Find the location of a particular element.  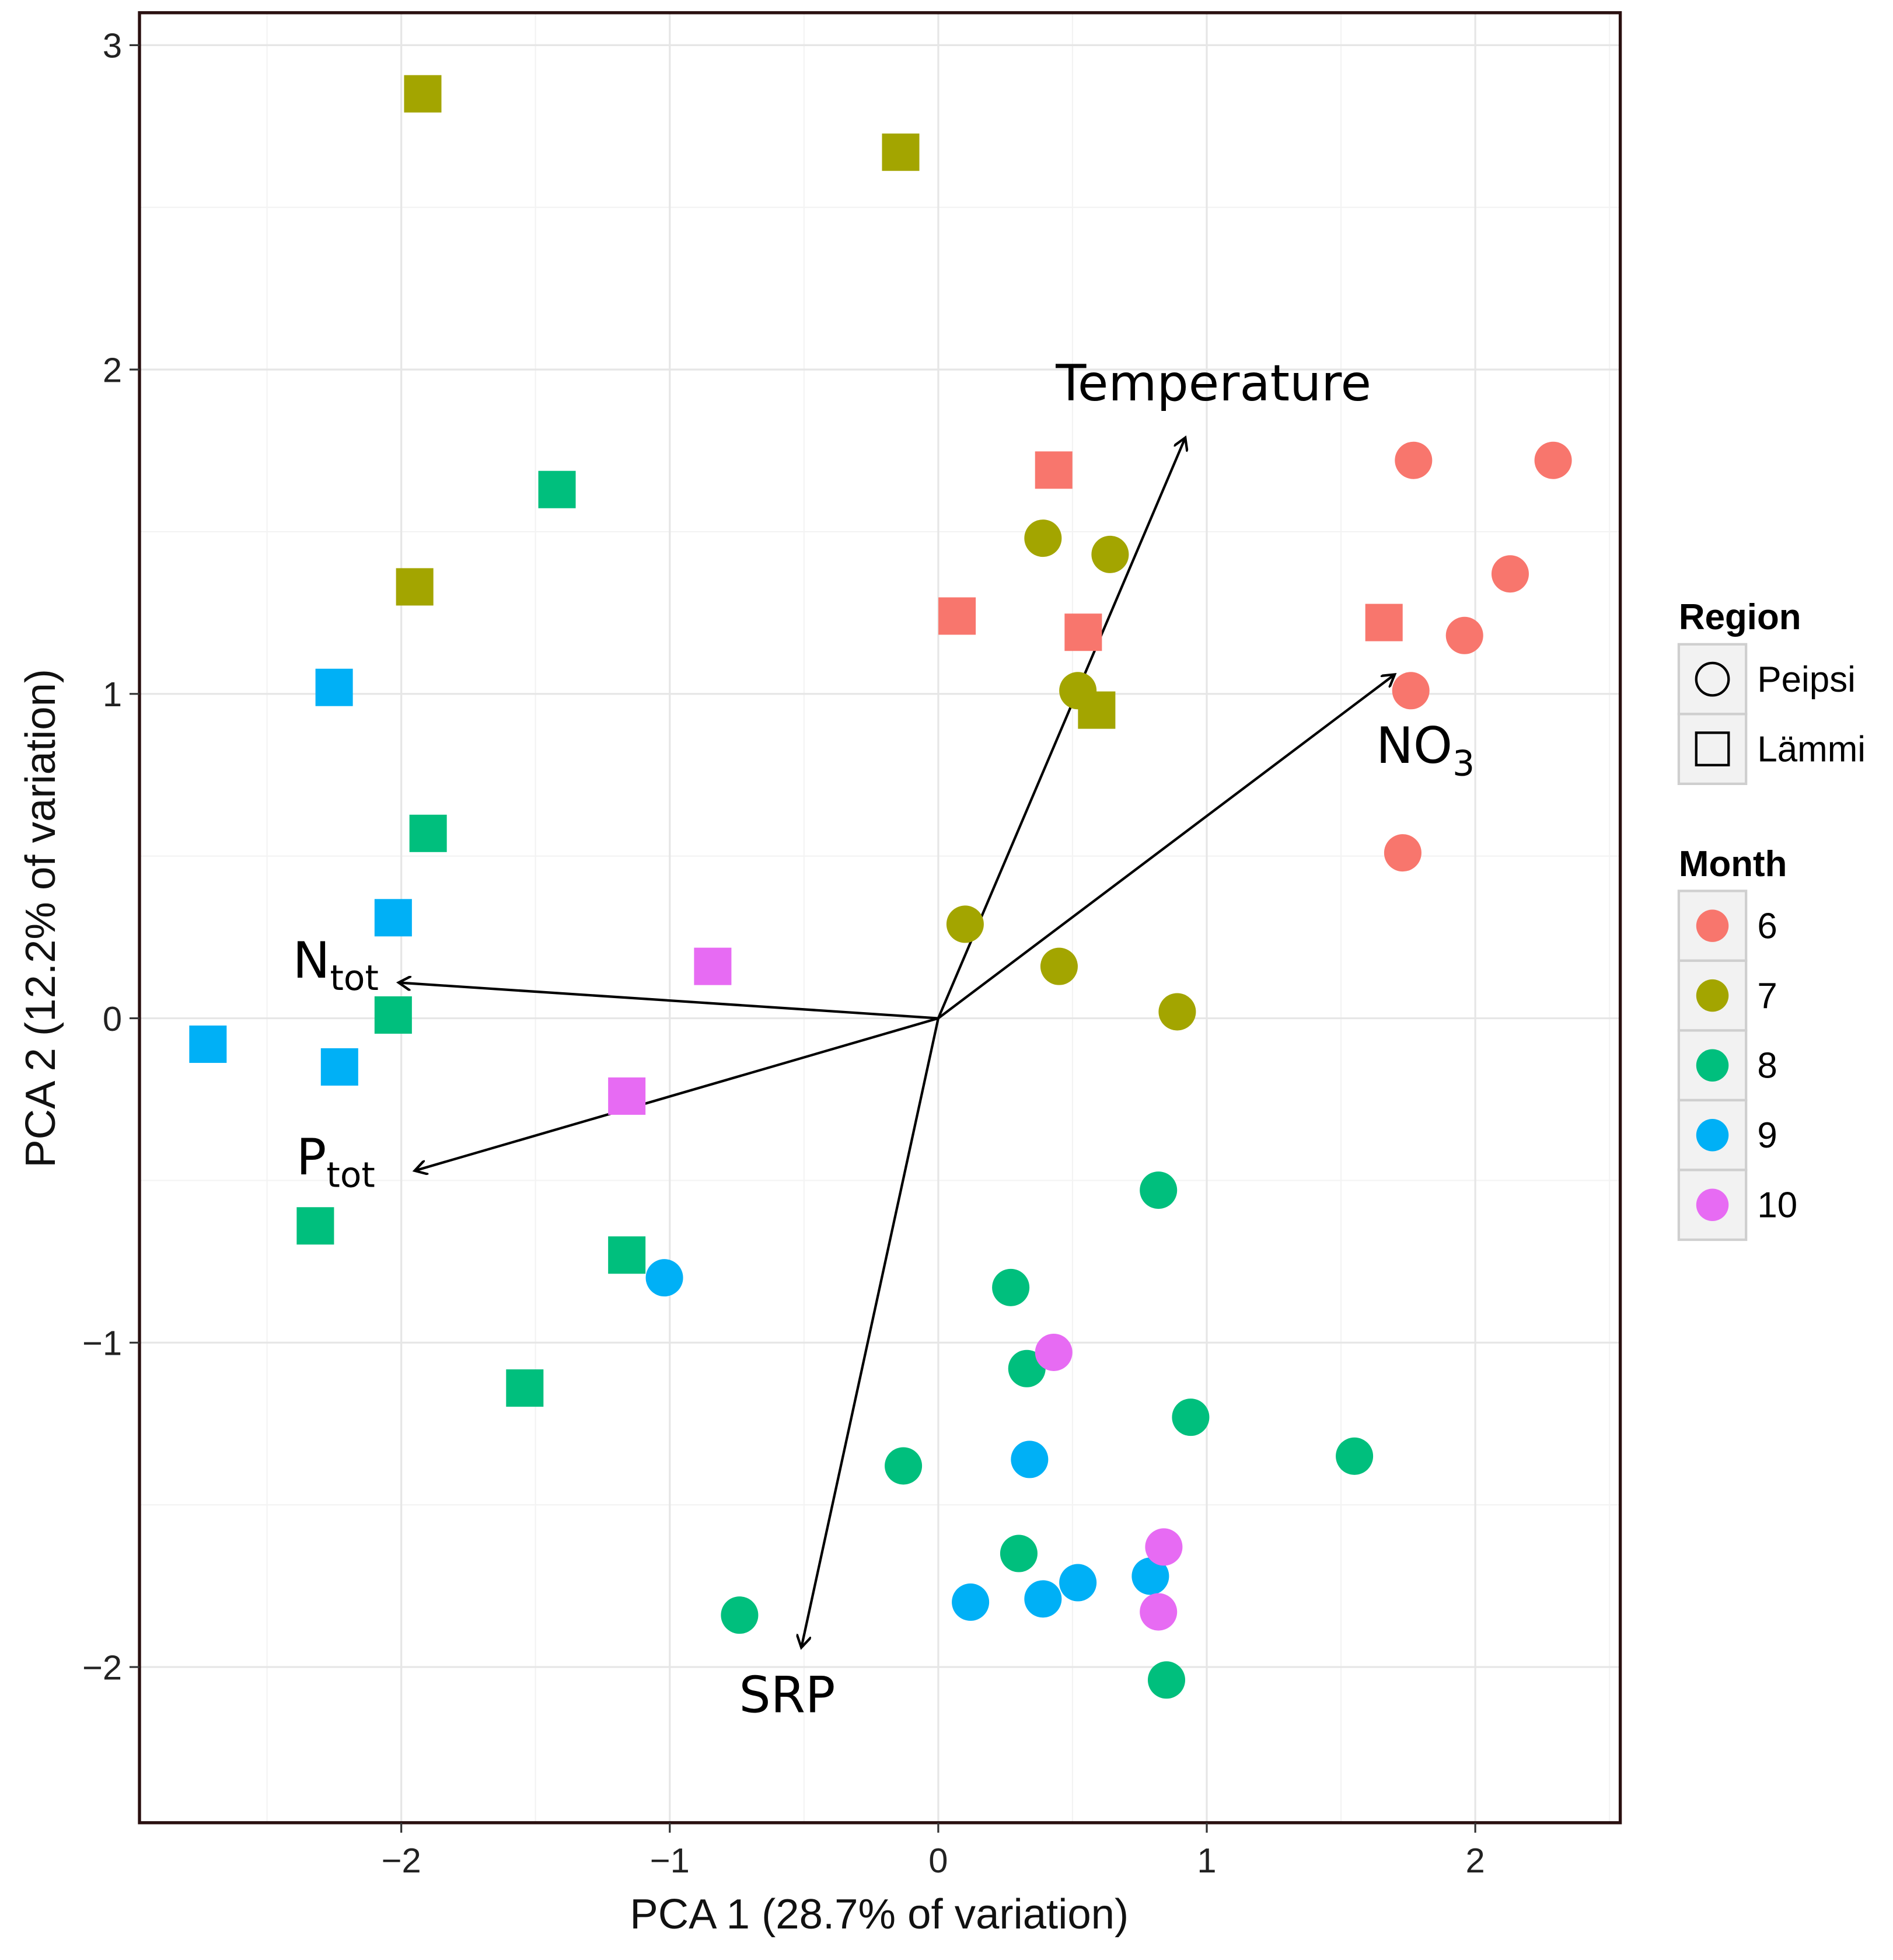

vector-label-subscript: tot is located at coordinates (354, 978).